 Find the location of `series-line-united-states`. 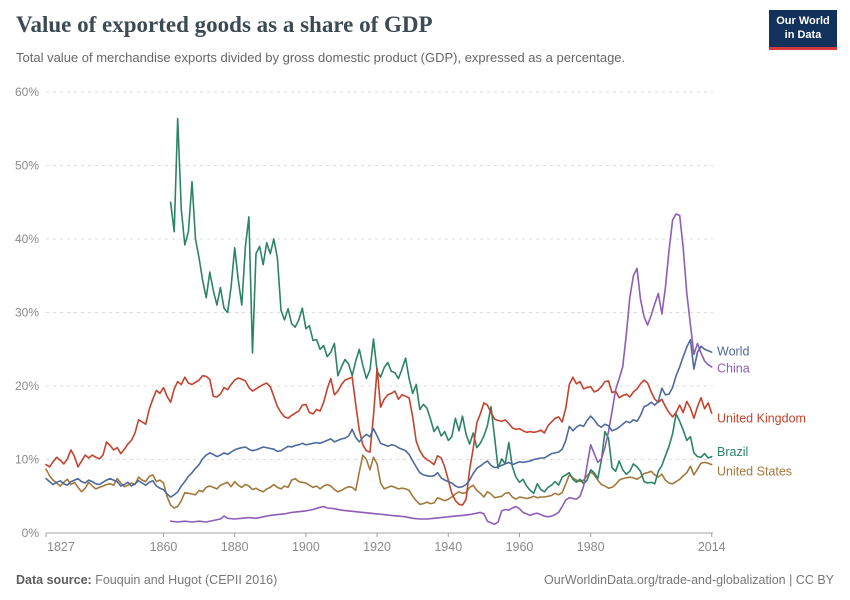

series-line-united-states is located at coordinates (379, 481).